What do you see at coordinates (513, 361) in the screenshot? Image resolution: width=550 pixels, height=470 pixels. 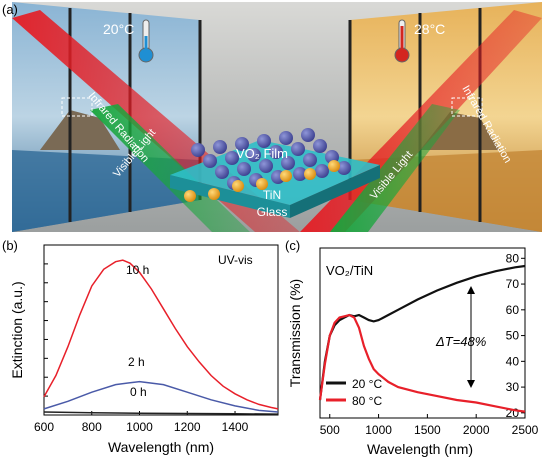 I see `y-tick-label: 40` at bounding box center [513, 361].